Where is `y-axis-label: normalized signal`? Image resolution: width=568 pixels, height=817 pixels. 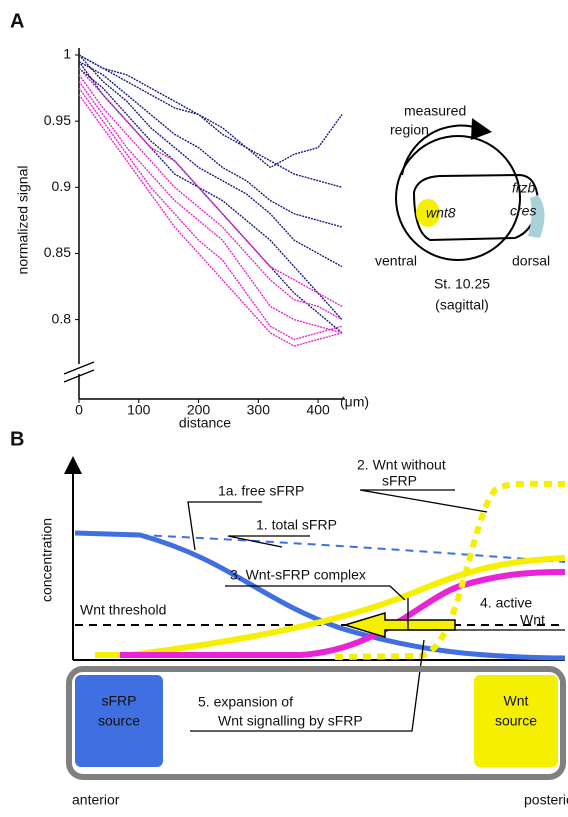
y-axis-label: normalized signal is located at coordinates (23, 220).